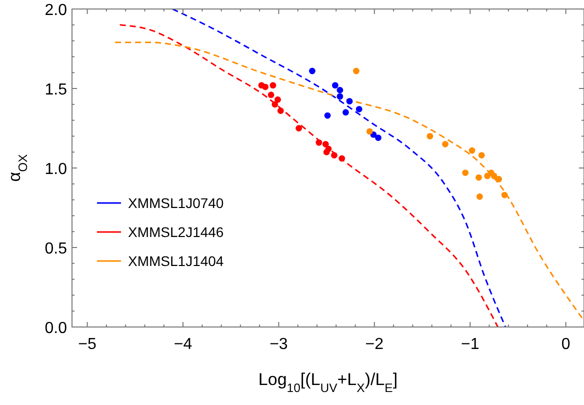  I want to click on text: Log$_{10}$[(L$_{UV}$+L$_{X}$)/L$_{E}$], so click(328, 382).